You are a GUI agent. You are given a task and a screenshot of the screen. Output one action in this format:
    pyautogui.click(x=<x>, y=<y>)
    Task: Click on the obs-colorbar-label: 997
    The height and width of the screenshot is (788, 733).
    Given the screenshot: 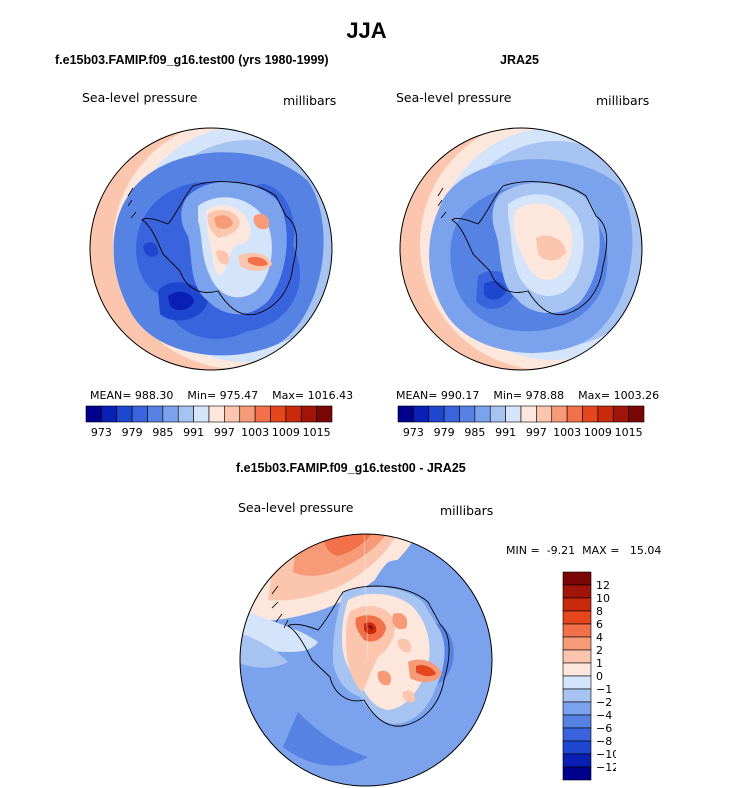 What is the action you would take?
    pyautogui.click(x=536, y=431)
    